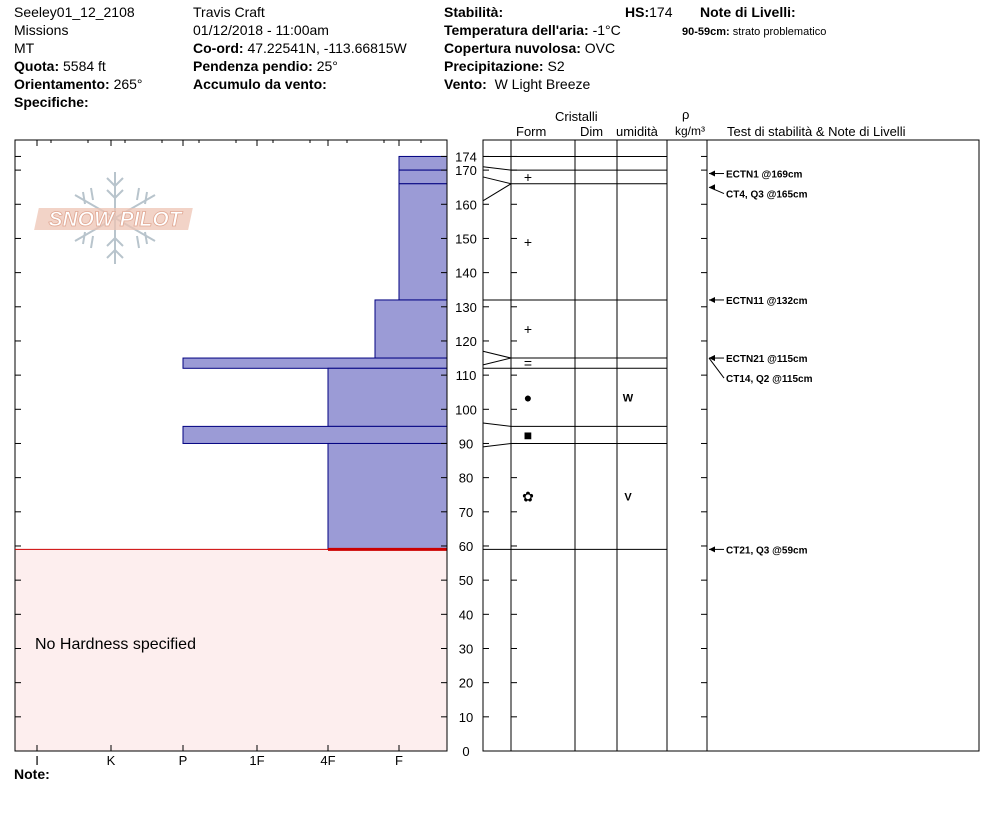  What do you see at coordinates (494, 66) in the screenshot?
I see `precip-label: Precipitazione:` at bounding box center [494, 66].